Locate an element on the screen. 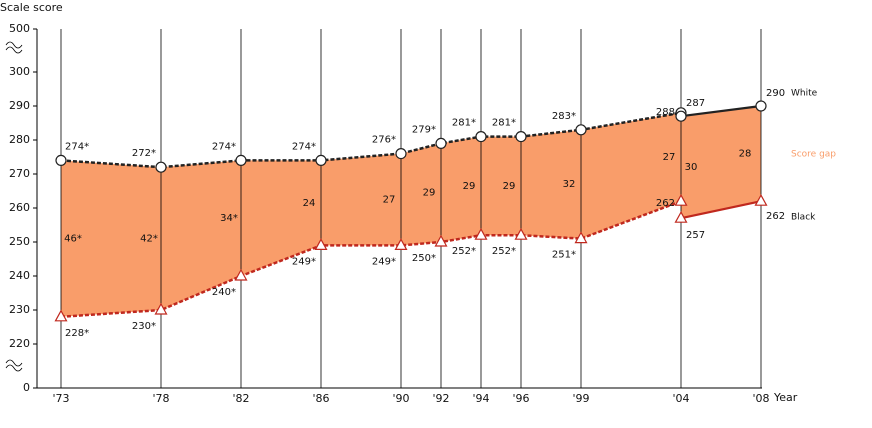  y-tick-label: 220 is located at coordinates (19, 343).